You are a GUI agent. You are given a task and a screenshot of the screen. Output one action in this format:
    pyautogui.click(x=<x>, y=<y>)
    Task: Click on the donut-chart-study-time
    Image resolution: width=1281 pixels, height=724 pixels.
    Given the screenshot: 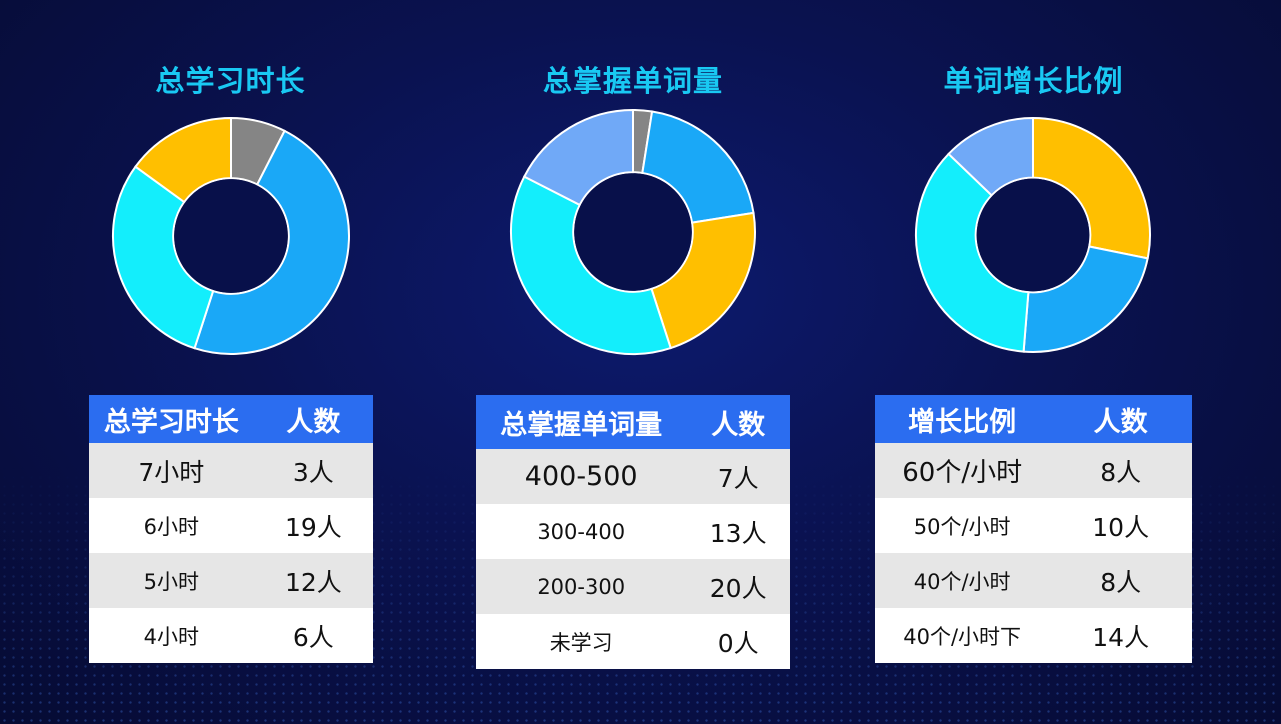 What is the action you would take?
    pyautogui.click(x=231, y=235)
    